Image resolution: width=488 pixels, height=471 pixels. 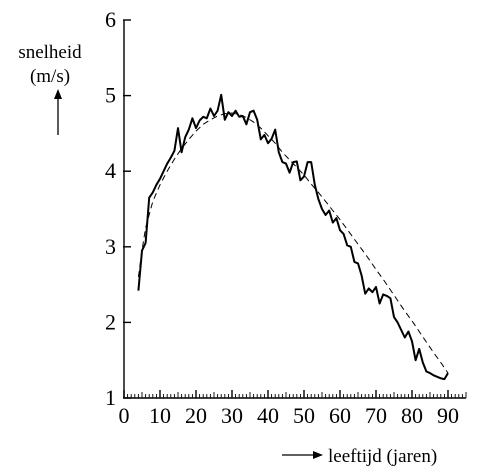 What do you see at coordinates (412, 415) in the screenshot?
I see `x-tick-label: 80` at bounding box center [412, 415].